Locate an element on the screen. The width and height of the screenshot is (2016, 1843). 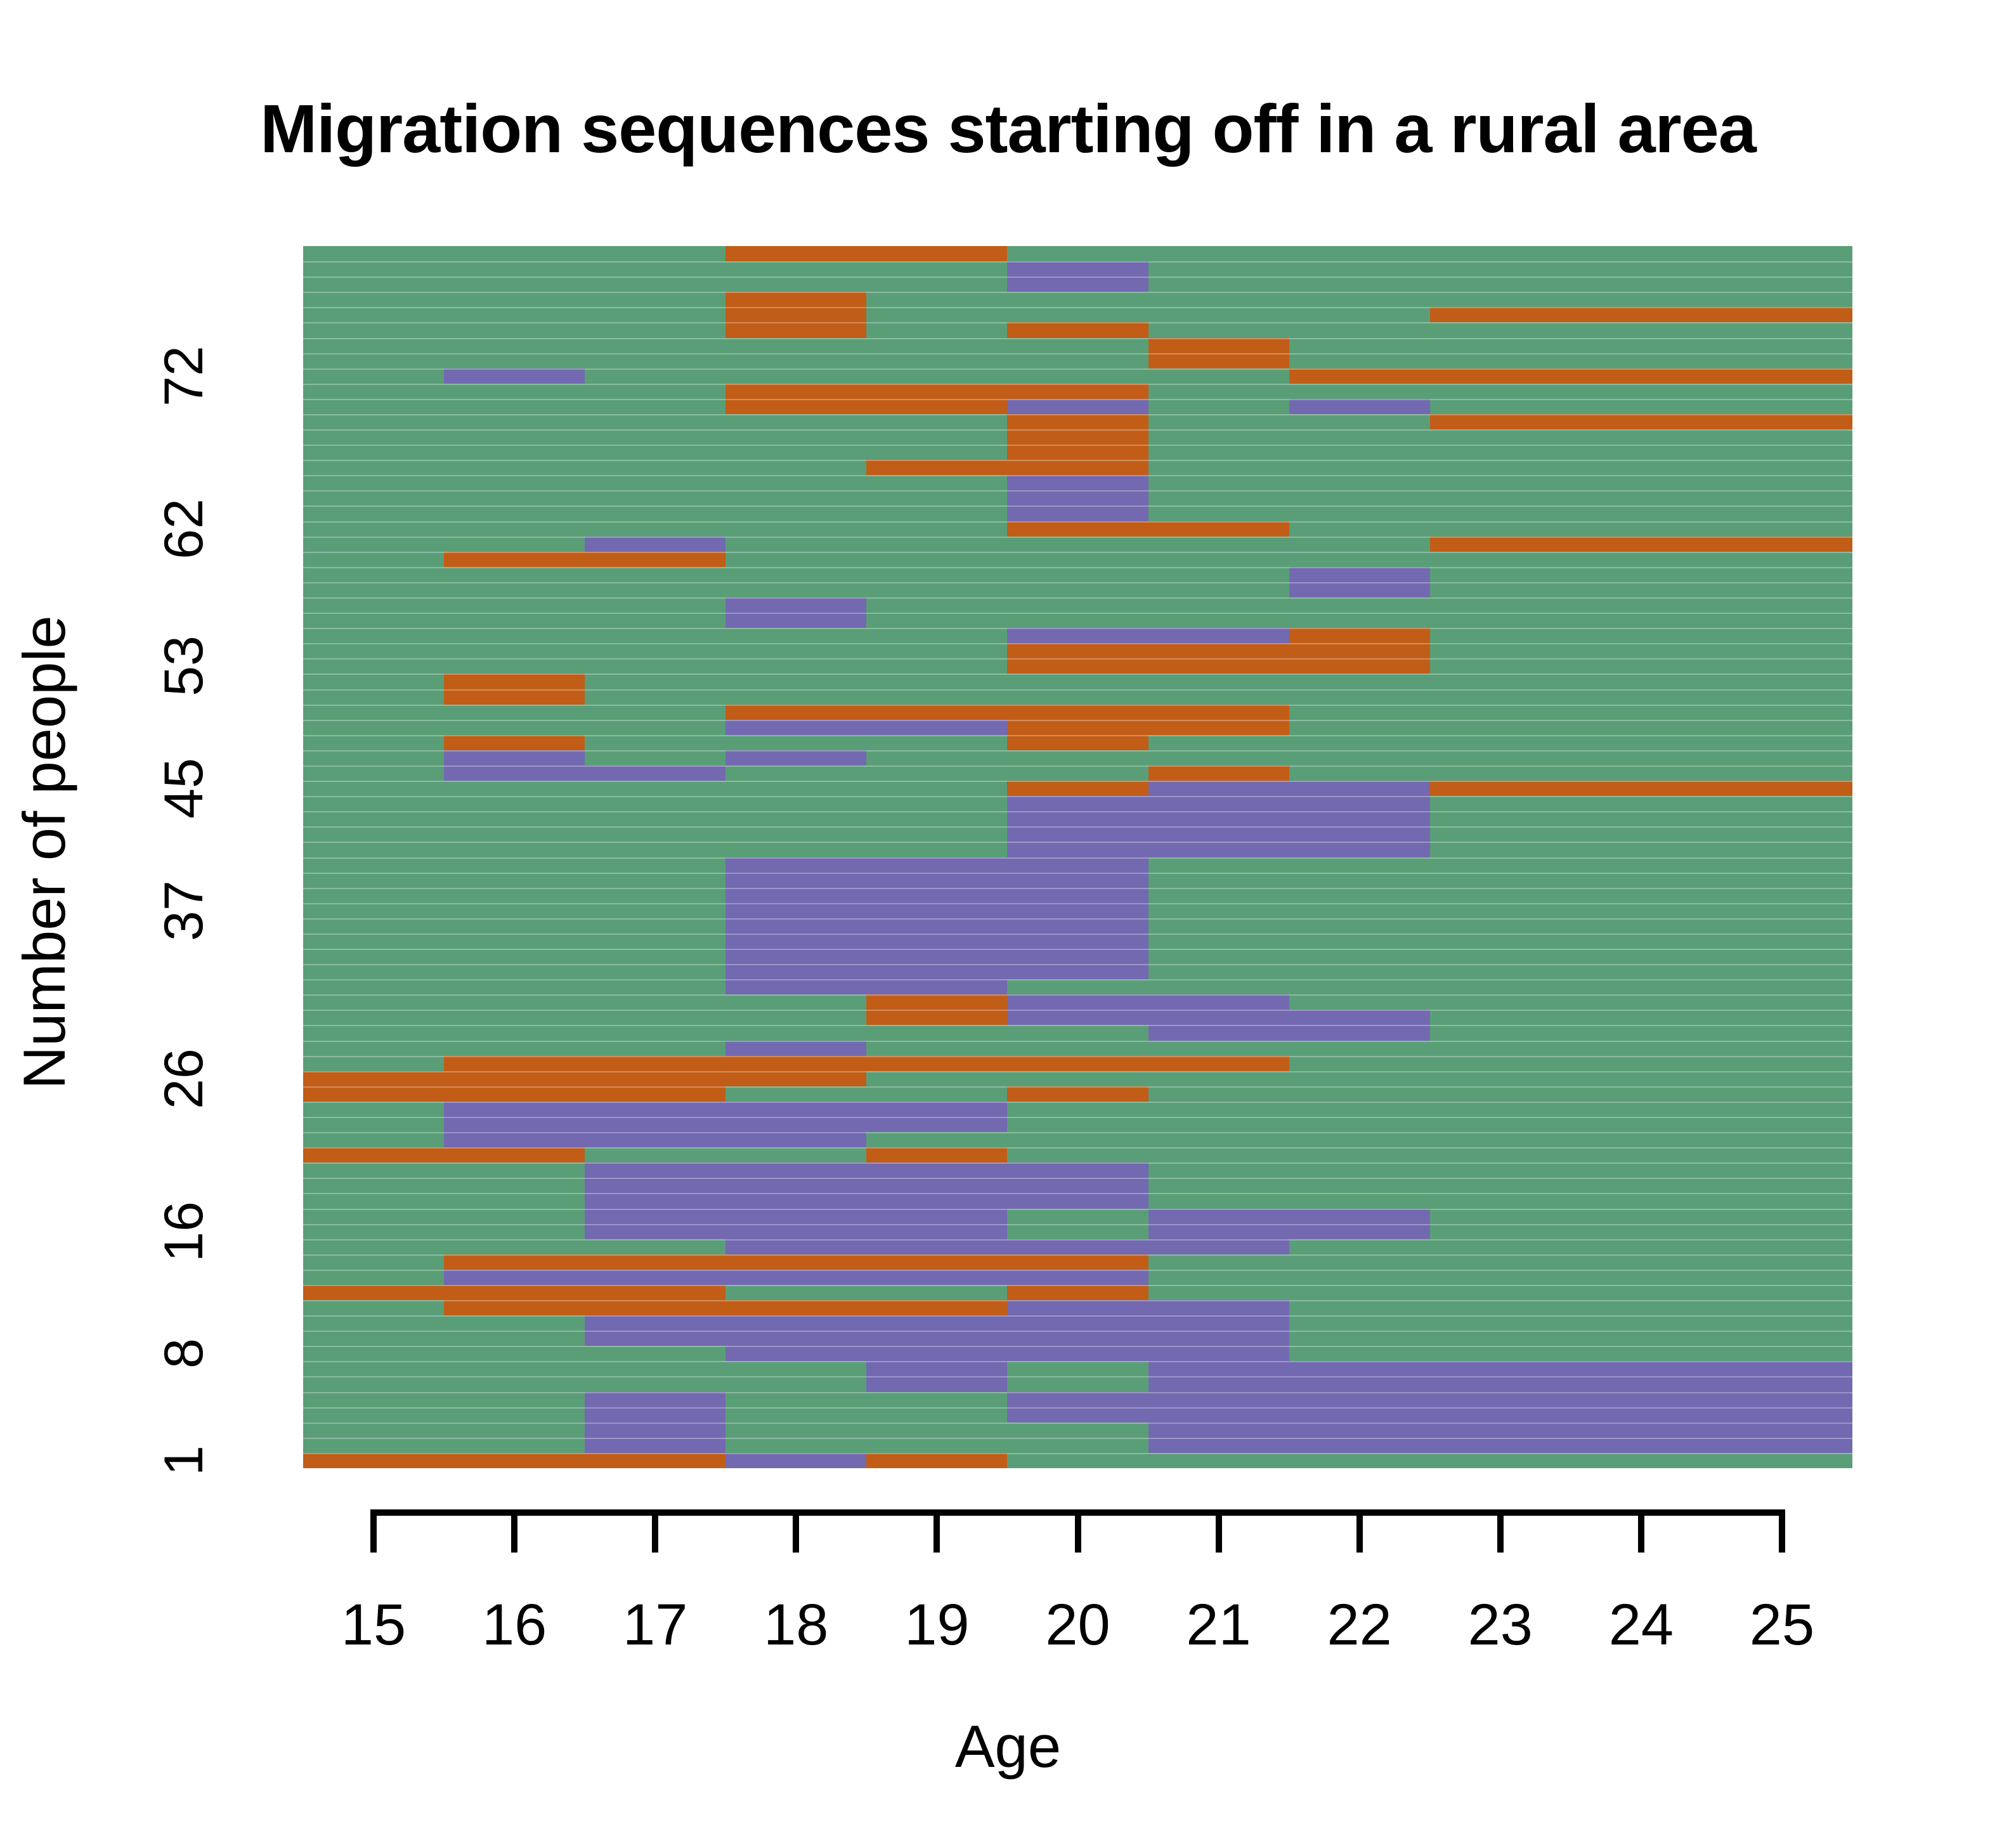
x-tick-label: 15 is located at coordinates (374, 1624).